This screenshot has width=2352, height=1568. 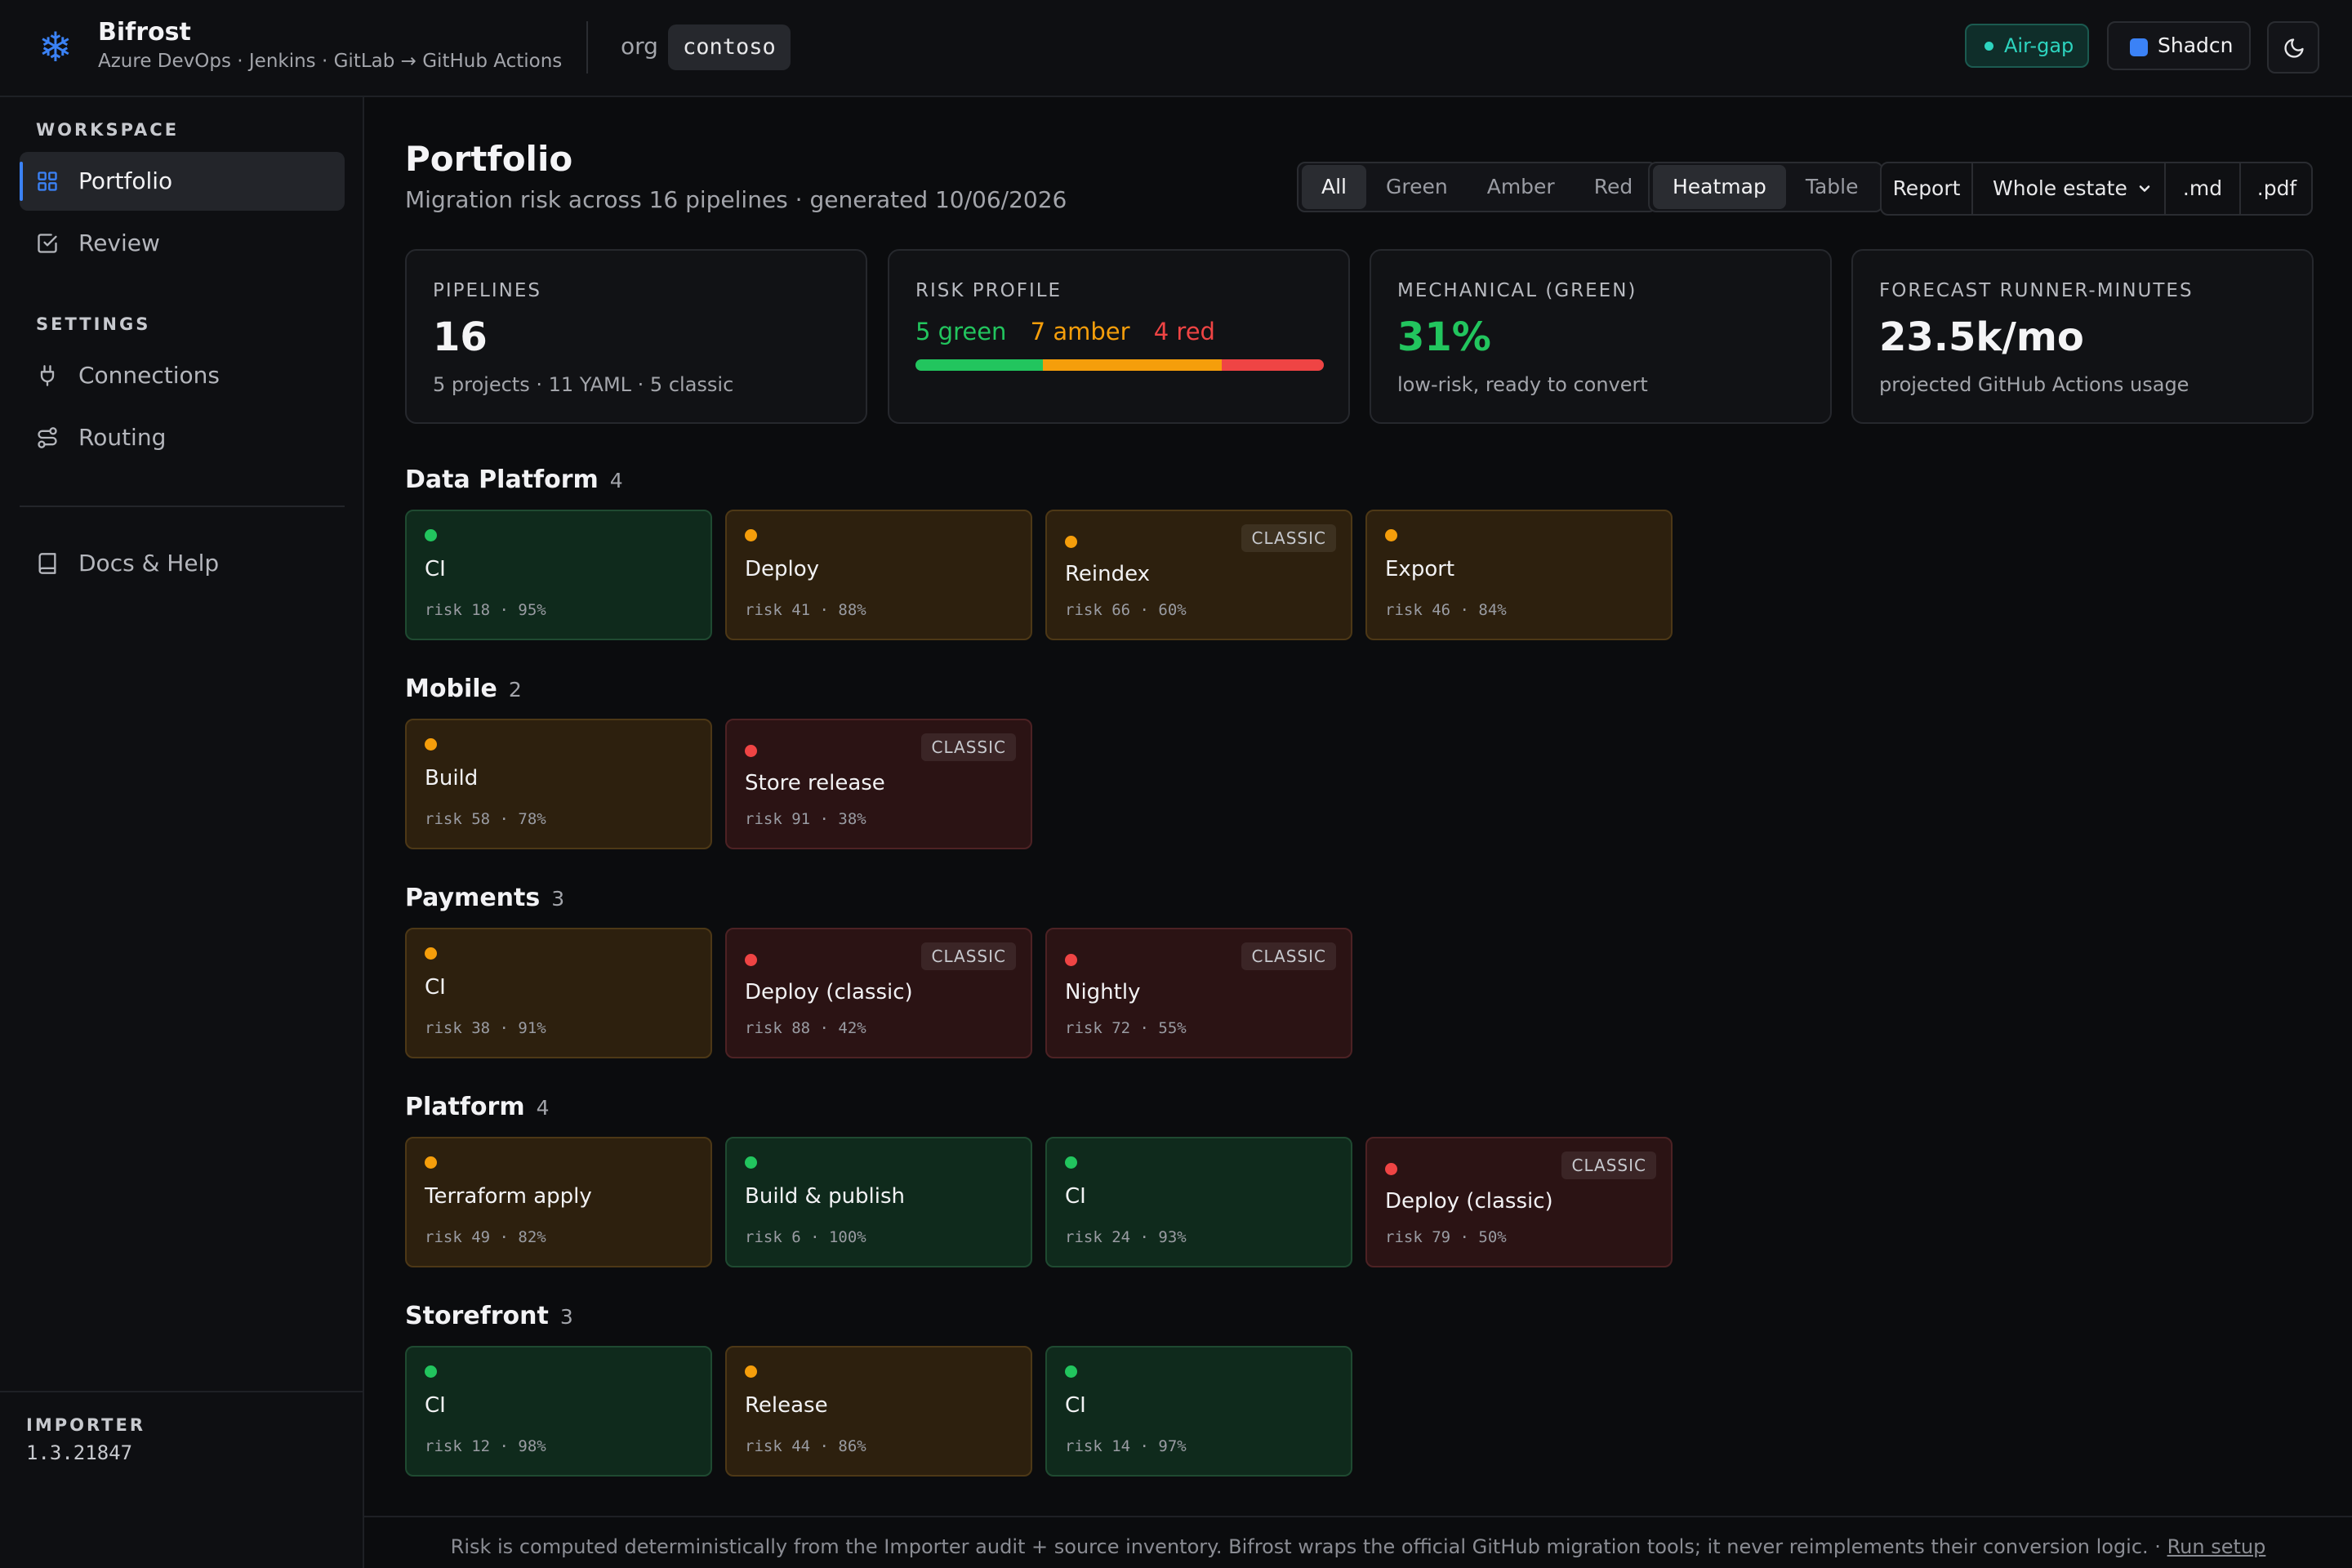 What do you see at coordinates (980, 365) in the screenshot?
I see `risk-bar-green-segment` at bounding box center [980, 365].